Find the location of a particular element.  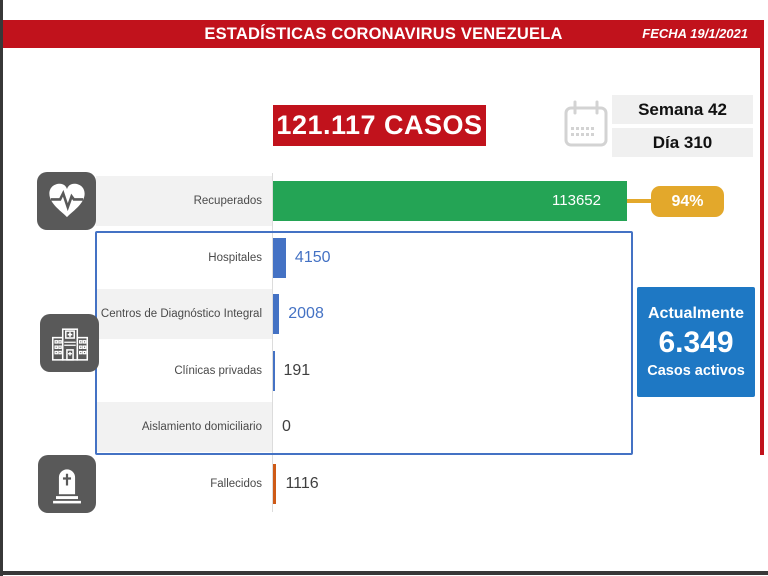

heart-pulse-icon is located at coordinates (66, 201).